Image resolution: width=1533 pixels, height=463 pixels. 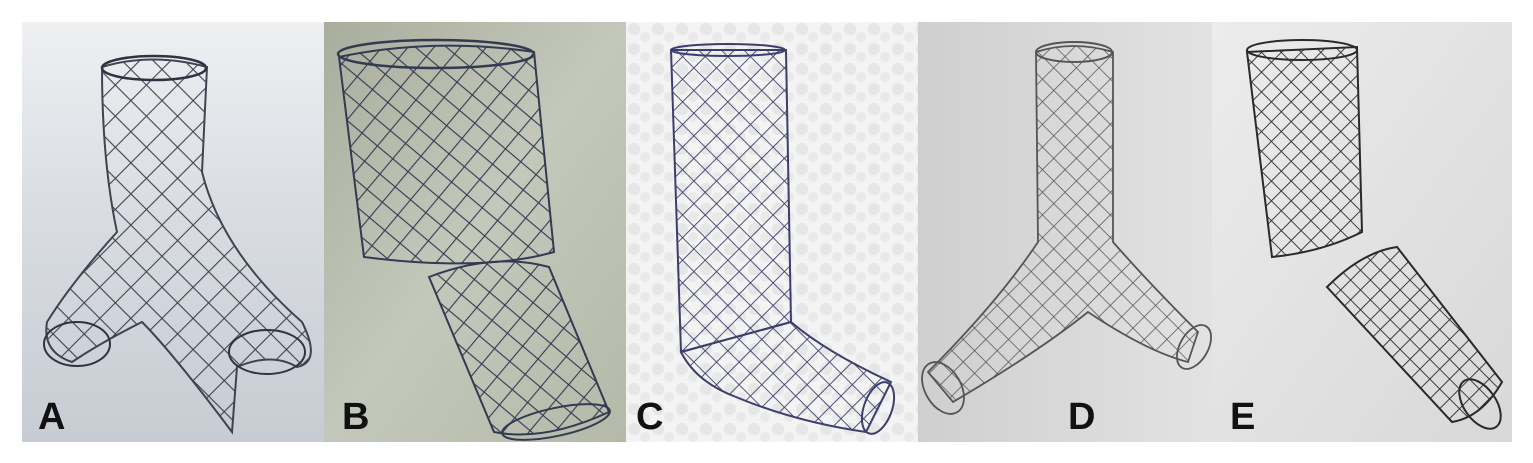 I want to click on panel-label-b: B, so click(x=356, y=417).